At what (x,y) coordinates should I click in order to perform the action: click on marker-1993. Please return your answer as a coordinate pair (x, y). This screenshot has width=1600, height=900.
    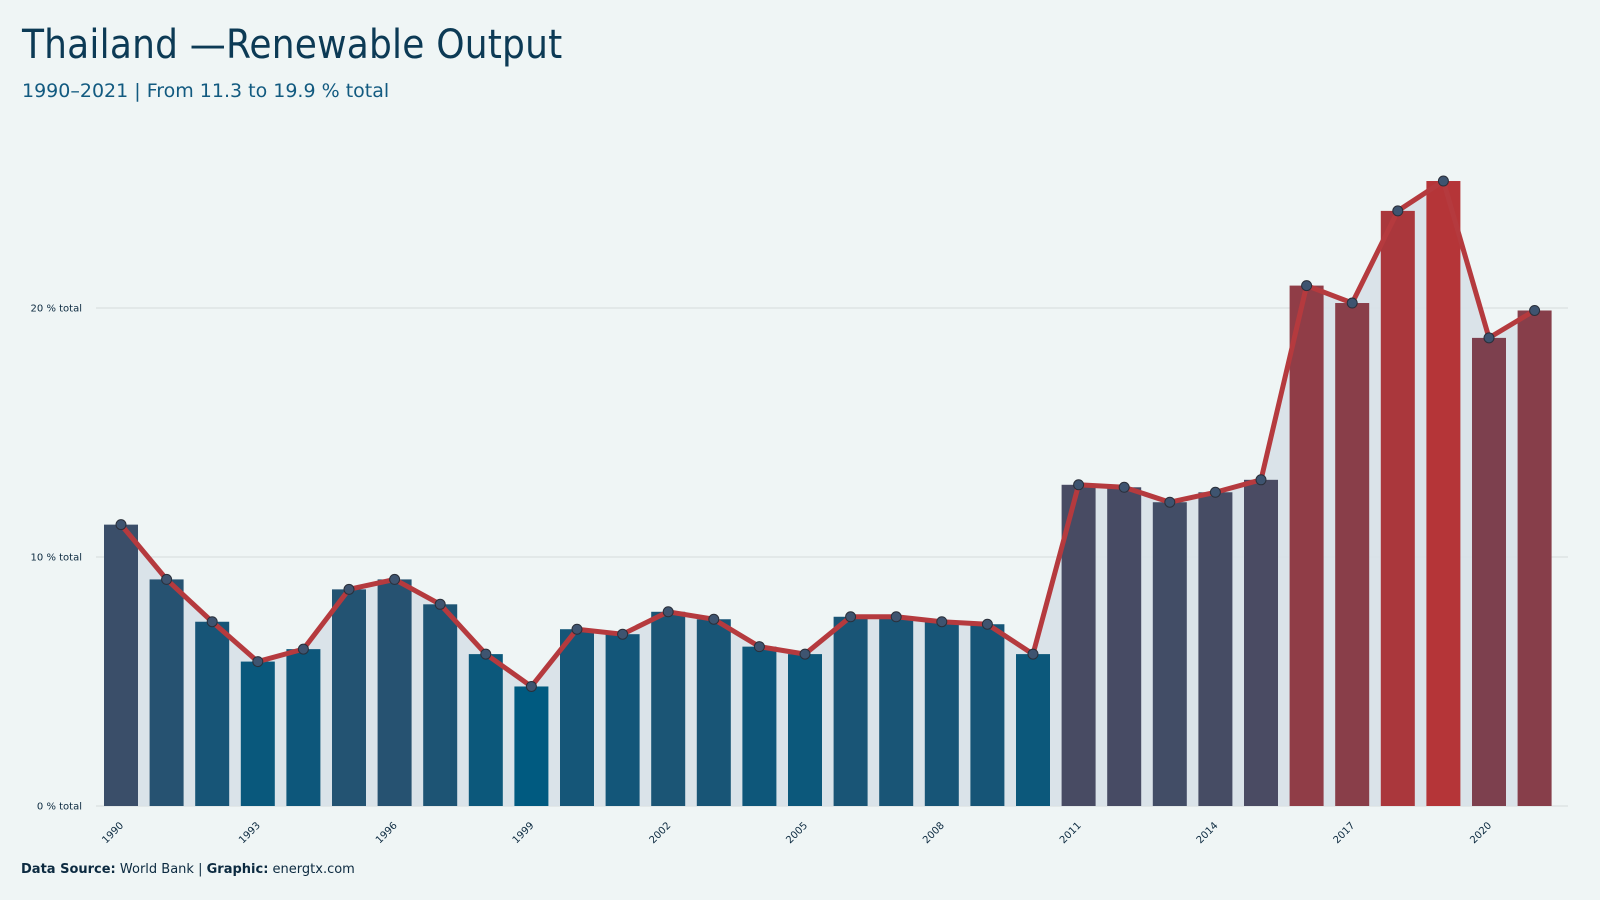
    Looking at the image, I should click on (258, 662).